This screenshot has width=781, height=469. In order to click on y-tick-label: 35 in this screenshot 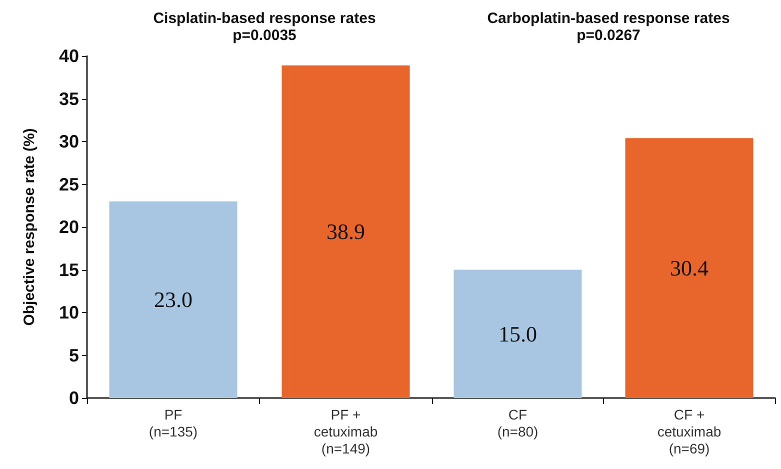, I will do `click(68, 98)`.